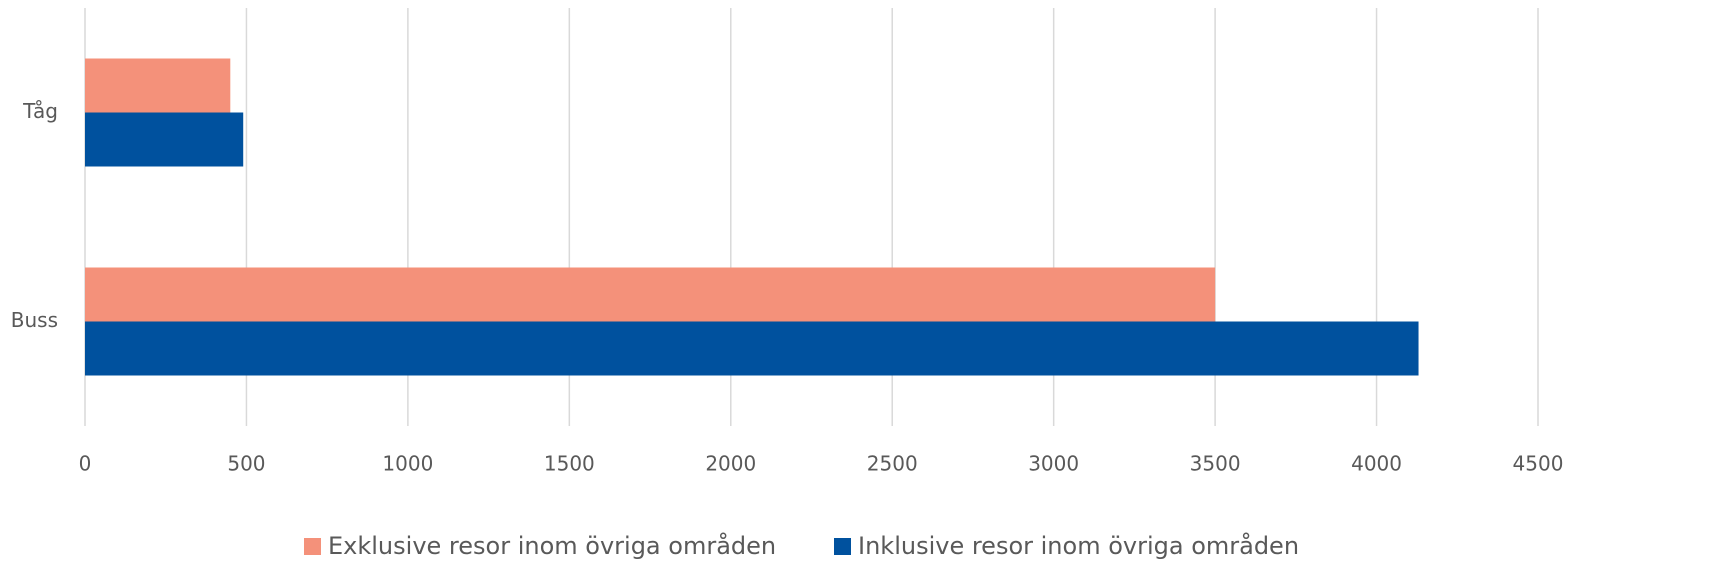  What do you see at coordinates (552, 545) in the screenshot?
I see `legend-label: Exklusive resor inom övriga områden` at bounding box center [552, 545].